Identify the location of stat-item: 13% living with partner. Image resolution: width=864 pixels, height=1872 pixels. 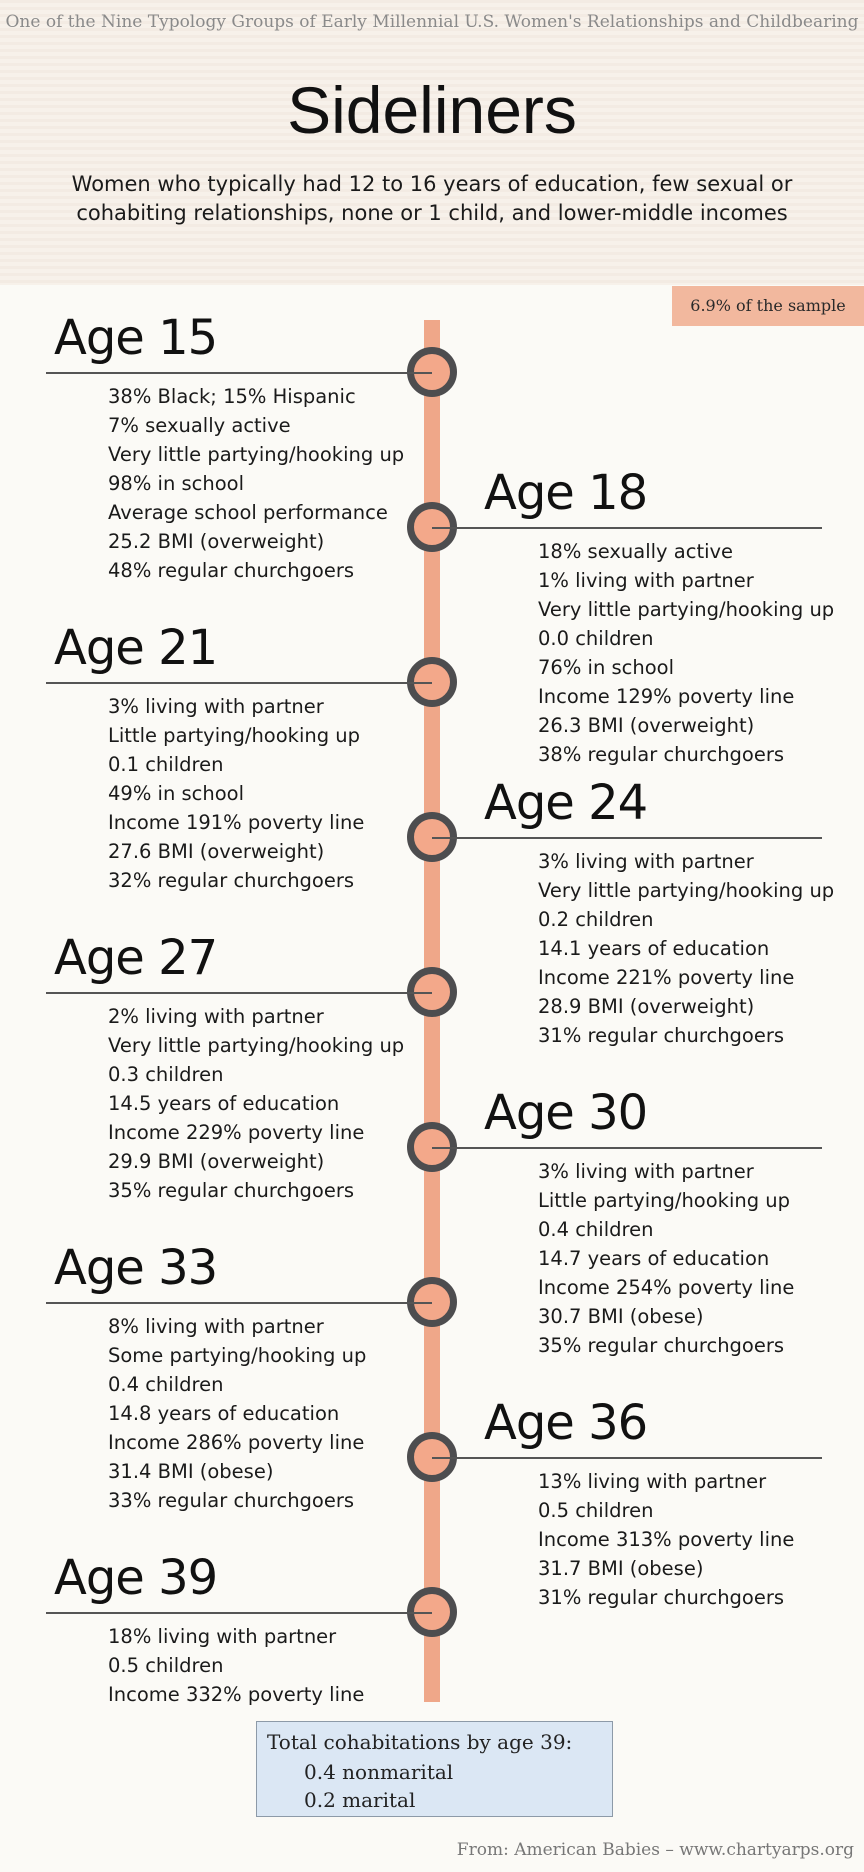
(652, 1481).